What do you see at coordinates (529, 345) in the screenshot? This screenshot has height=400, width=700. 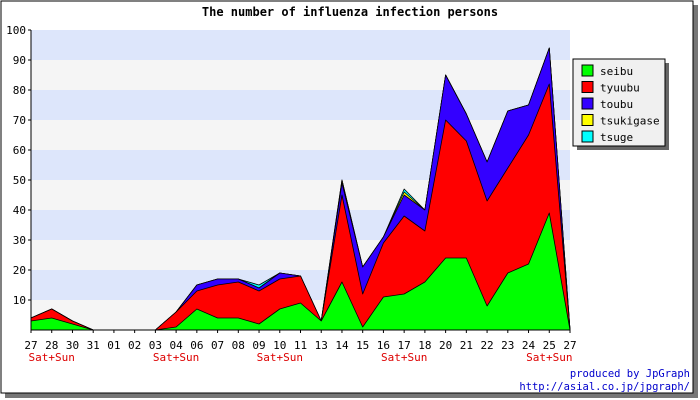 I see `x-tick-label: 24` at bounding box center [529, 345].